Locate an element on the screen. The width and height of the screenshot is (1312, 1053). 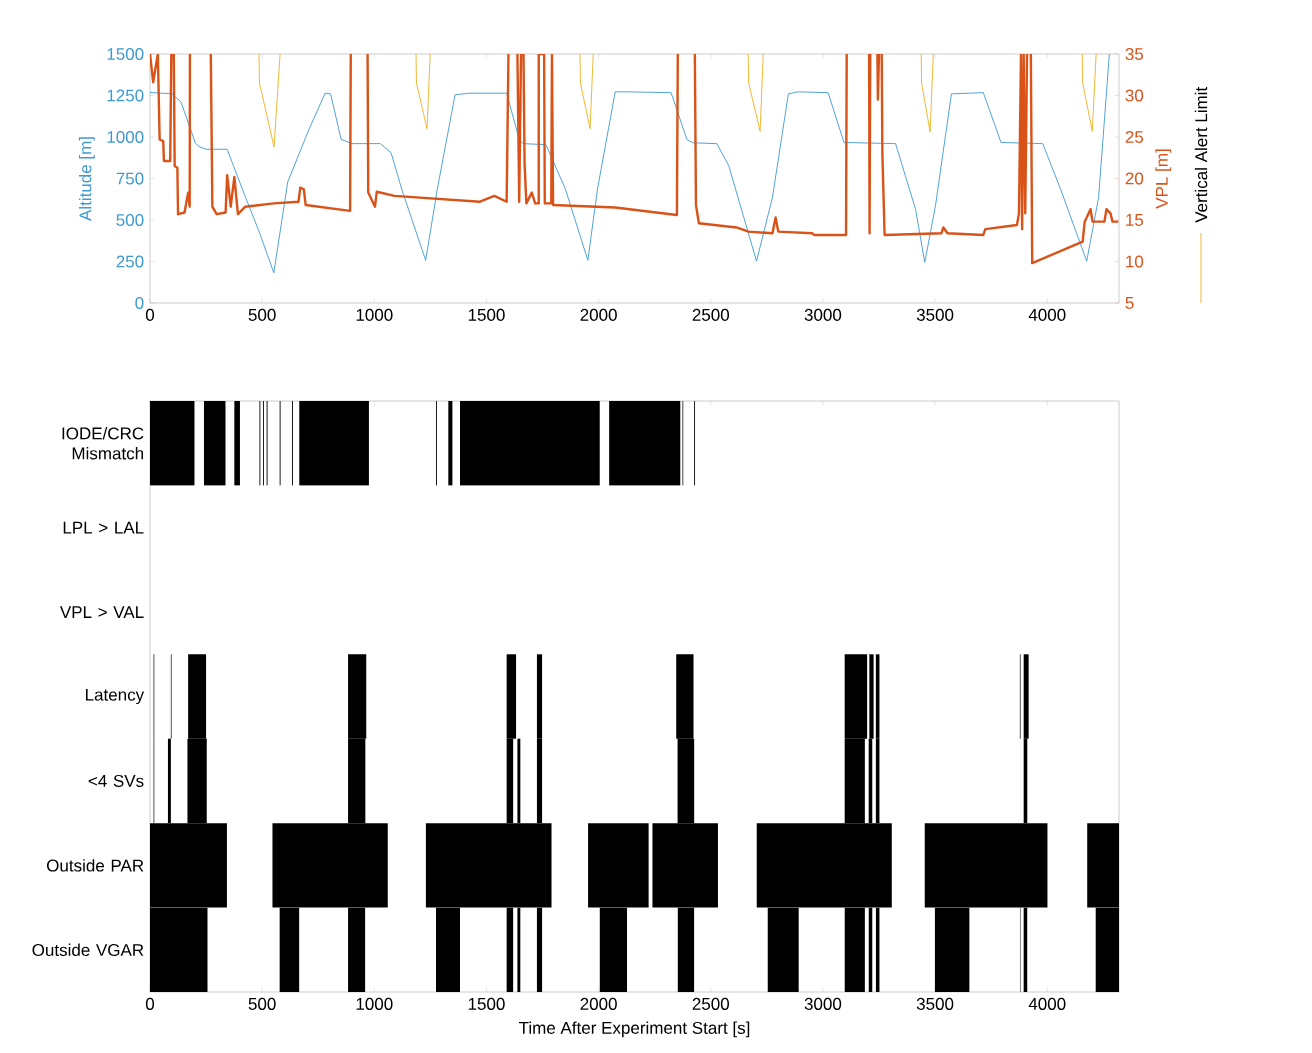
y-tick-label: <4 SVs is located at coordinates (116, 780).